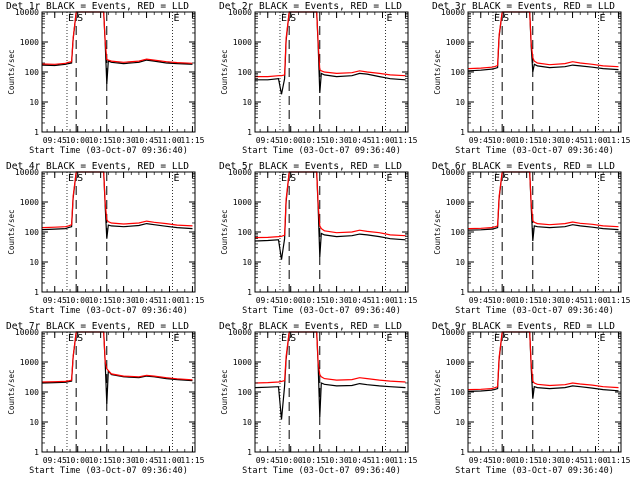 The width and height of the screenshot is (640, 480). Describe the element at coordinates (310, 326) in the screenshot. I see `chart-title: Det 8r BLACK = Events, RED = LLD` at that location.